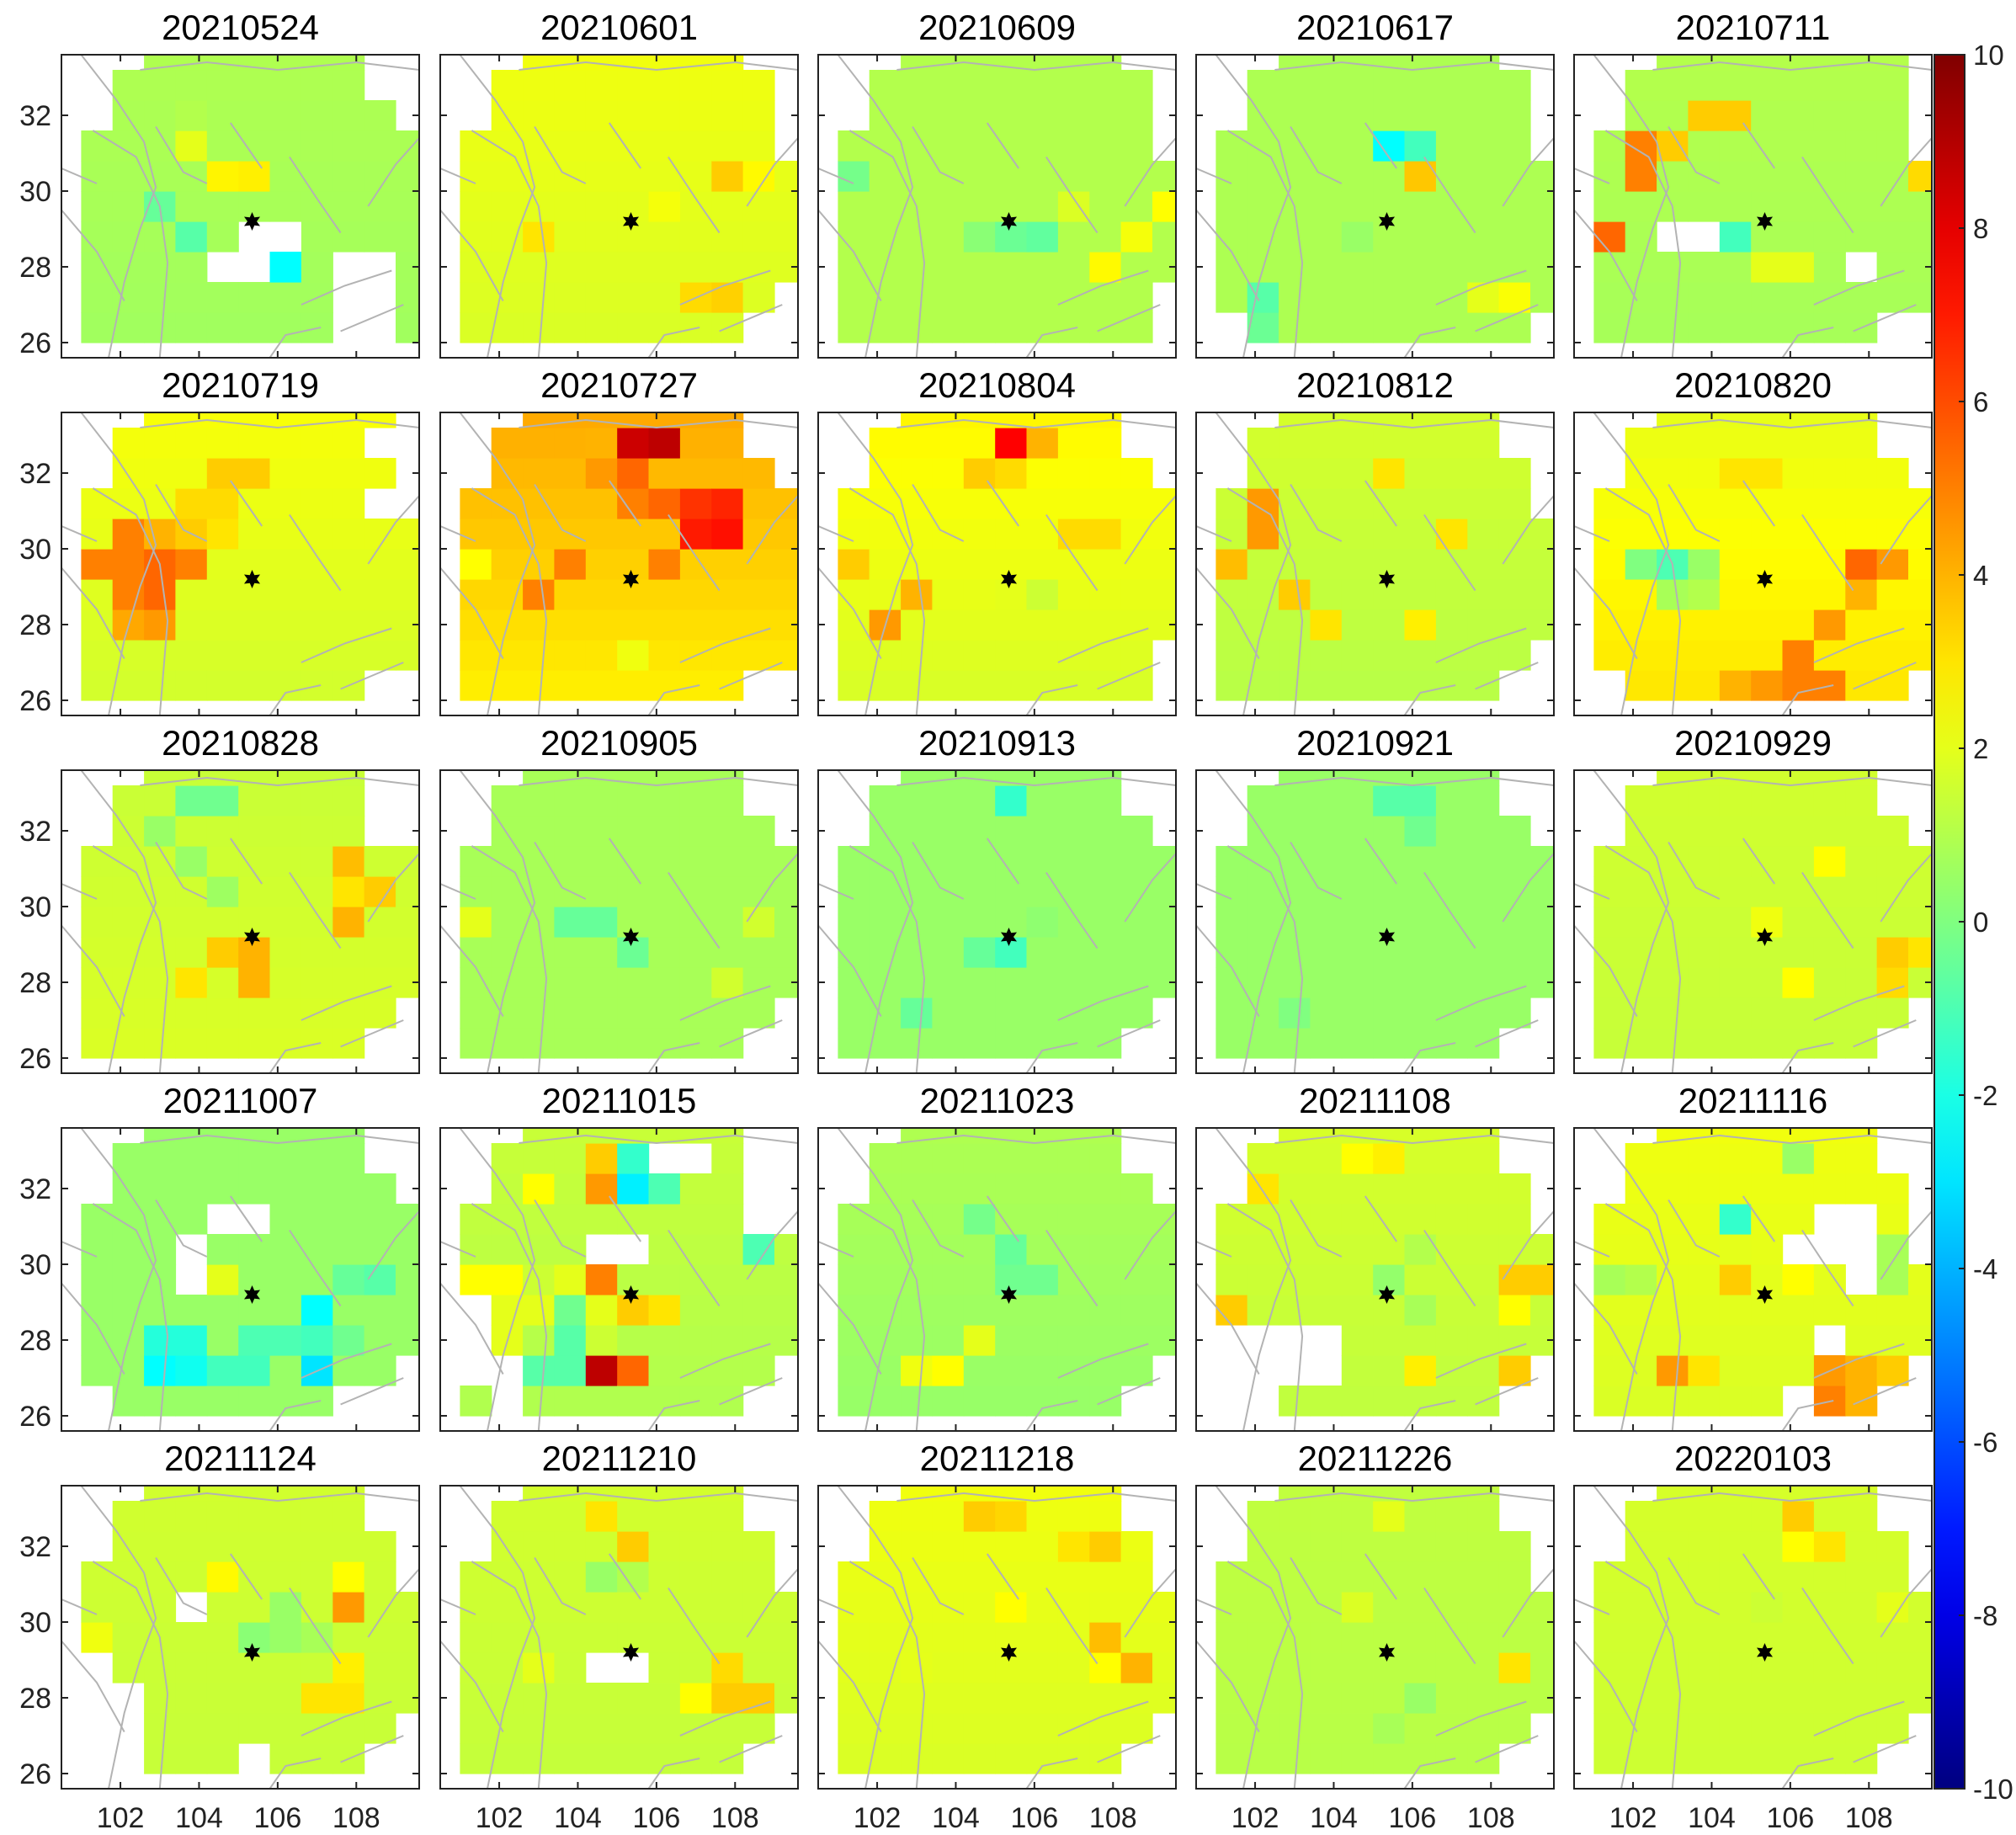 The width and height of the screenshot is (2016, 1835). I want to click on x-tick-label: 102, so click(121, 1818).